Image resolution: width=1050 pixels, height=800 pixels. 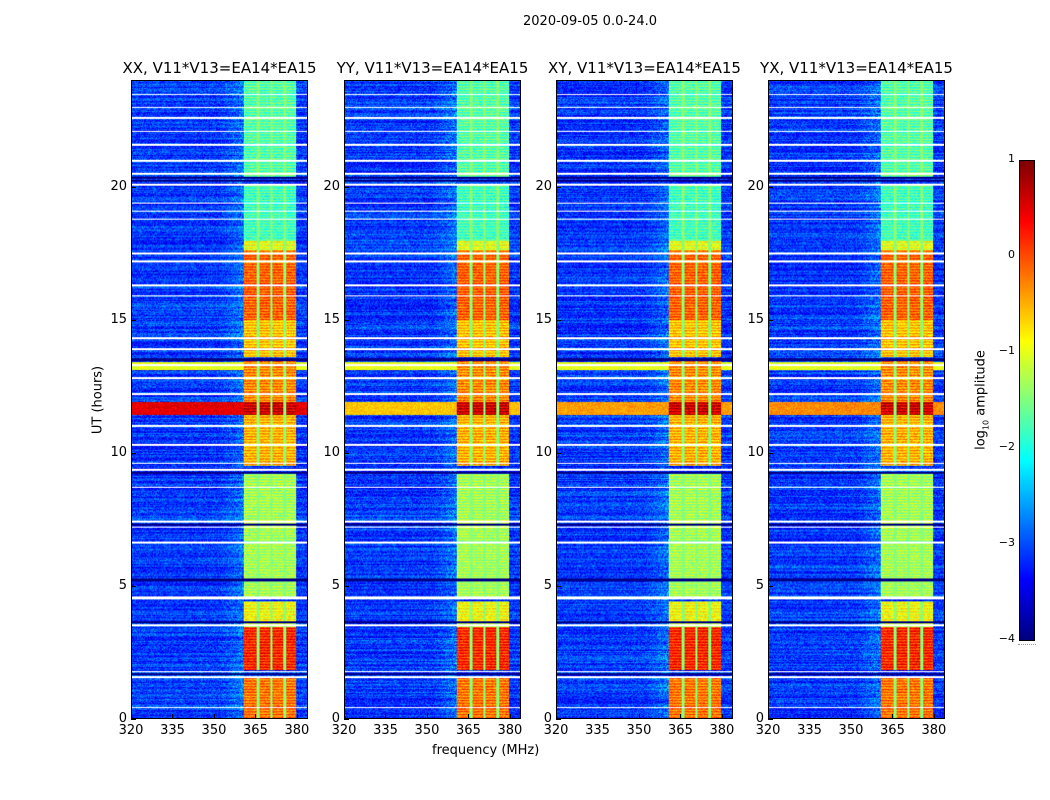 I want to click on colorbar-tick-label: −4, so click(x=1006, y=638).